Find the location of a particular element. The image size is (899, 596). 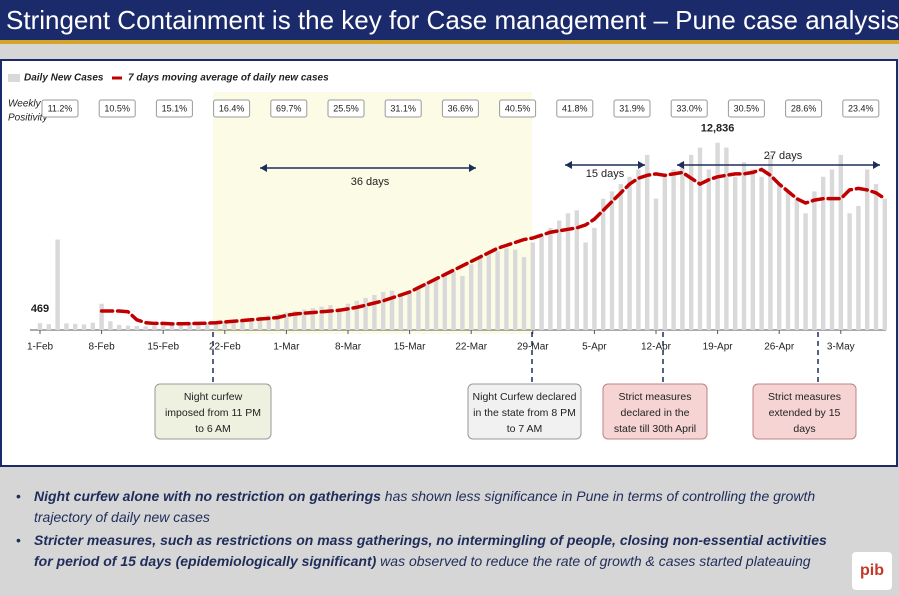

x-tick-label: 8-Feb is located at coordinates (102, 347).